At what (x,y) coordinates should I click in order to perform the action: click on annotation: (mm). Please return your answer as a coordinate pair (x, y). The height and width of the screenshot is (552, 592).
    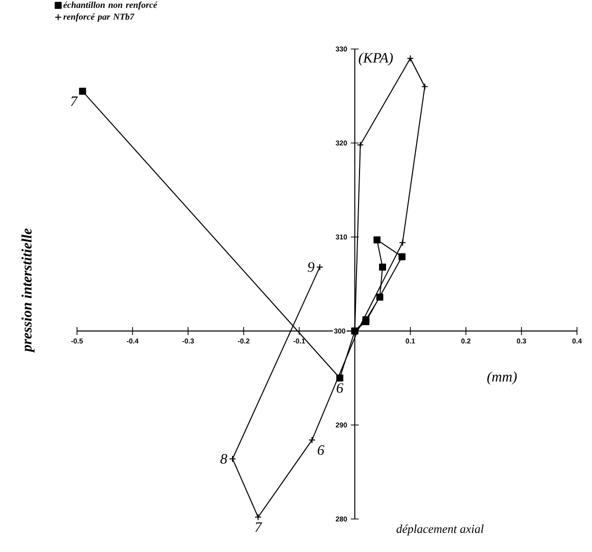
    Looking at the image, I should click on (502, 378).